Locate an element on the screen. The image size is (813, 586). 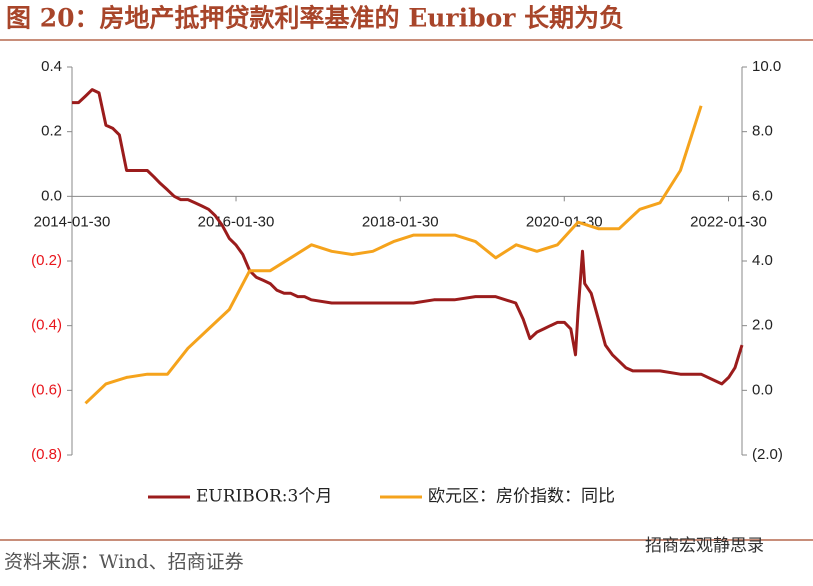
x-tick-label: 2022-01-30 is located at coordinates (728, 221).